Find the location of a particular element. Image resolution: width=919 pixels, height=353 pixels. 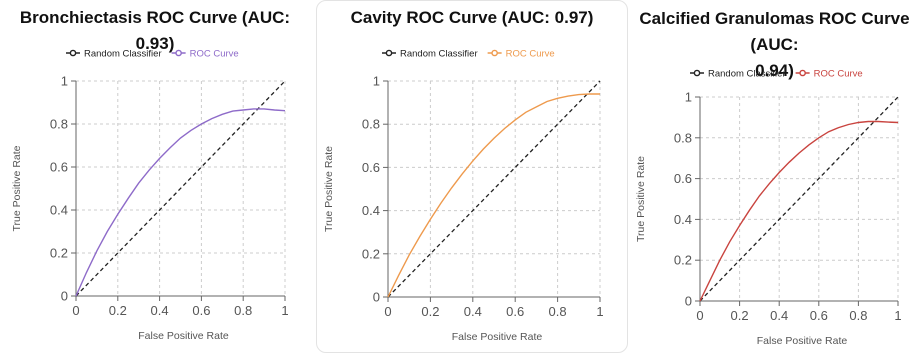

chart-title: Cavity ROC Curve (AUC: 0.97) is located at coordinates (472, 17).